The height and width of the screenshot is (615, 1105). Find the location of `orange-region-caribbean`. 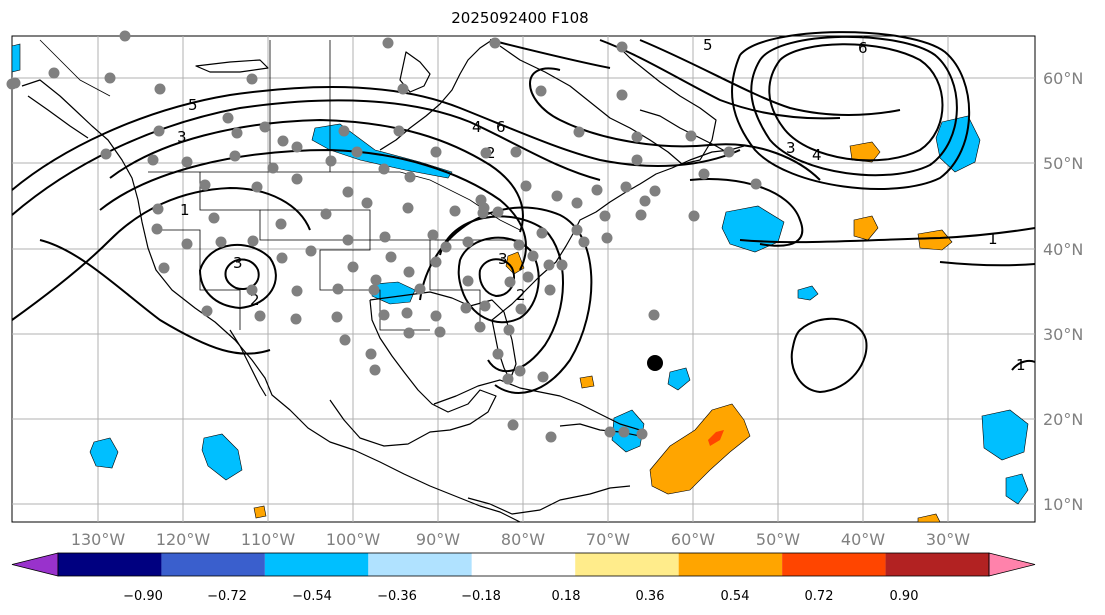

orange-region-caribbean is located at coordinates (700, 449).